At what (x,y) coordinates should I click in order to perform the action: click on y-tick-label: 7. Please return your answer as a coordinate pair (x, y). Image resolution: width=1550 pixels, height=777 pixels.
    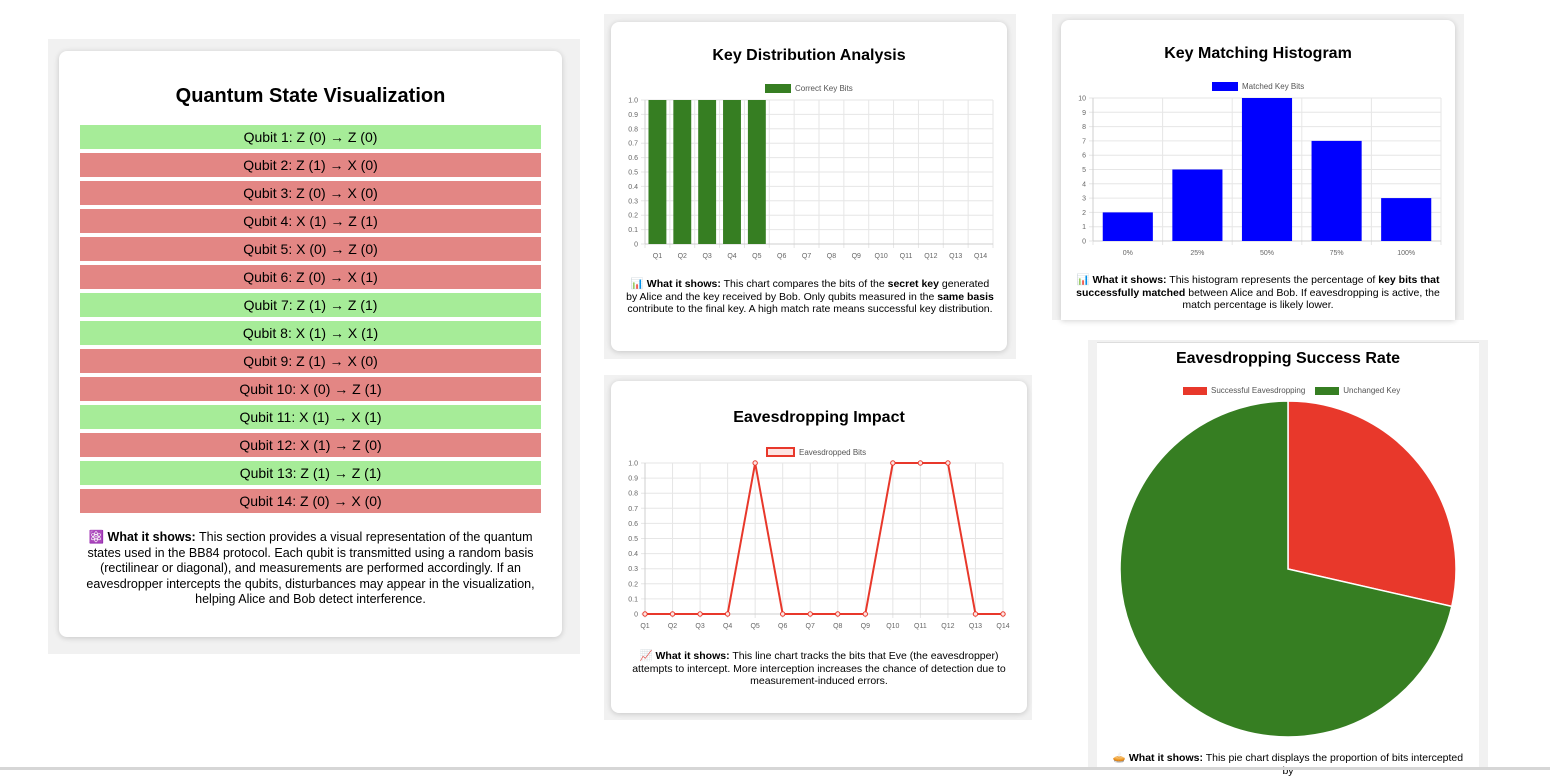
    Looking at the image, I should click on (1084, 141).